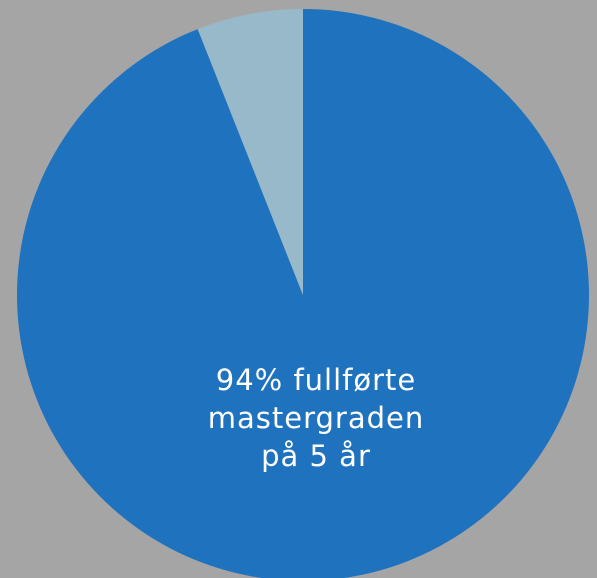  Describe the element at coordinates (316, 380) in the screenshot. I see `slice-label: 94% fullførte` at that location.